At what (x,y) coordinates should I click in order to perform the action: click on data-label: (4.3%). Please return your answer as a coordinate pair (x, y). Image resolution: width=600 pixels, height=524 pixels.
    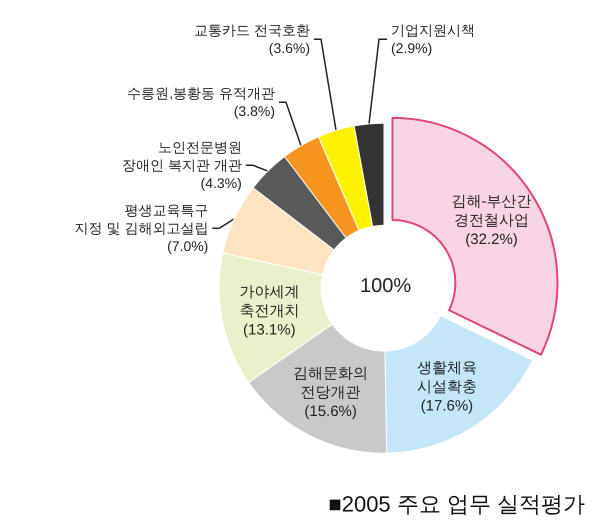
    Looking at the image, I should click on (221, 183).